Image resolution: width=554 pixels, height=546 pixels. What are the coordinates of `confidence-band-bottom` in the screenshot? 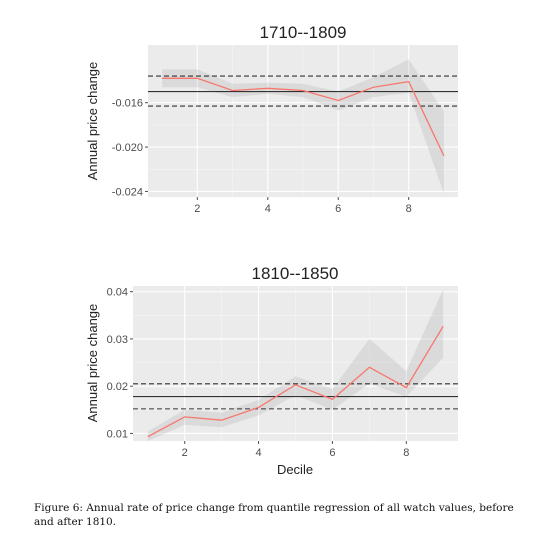 It's located at (295, 365).